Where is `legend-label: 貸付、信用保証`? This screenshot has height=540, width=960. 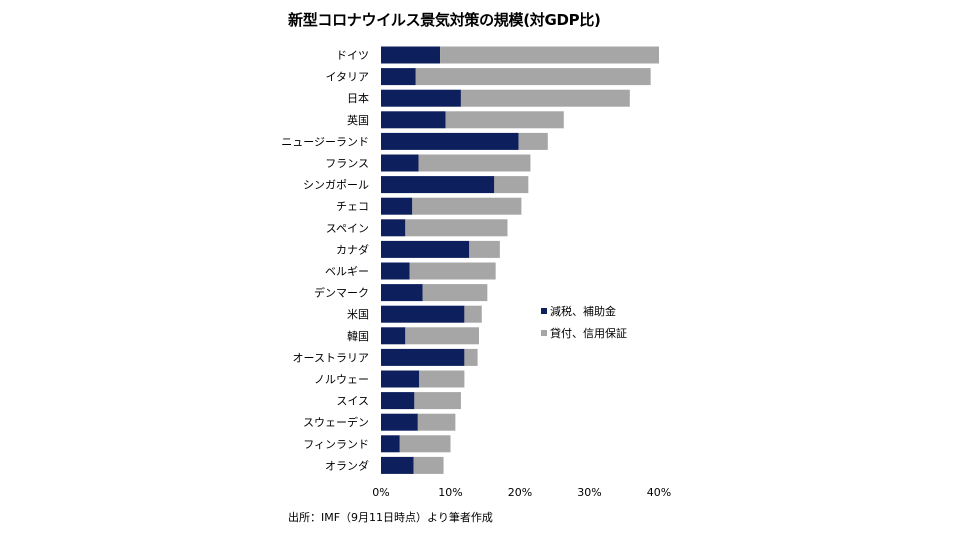 legend-label: 貸付、信用保証 is located at coordinates (588, 333).